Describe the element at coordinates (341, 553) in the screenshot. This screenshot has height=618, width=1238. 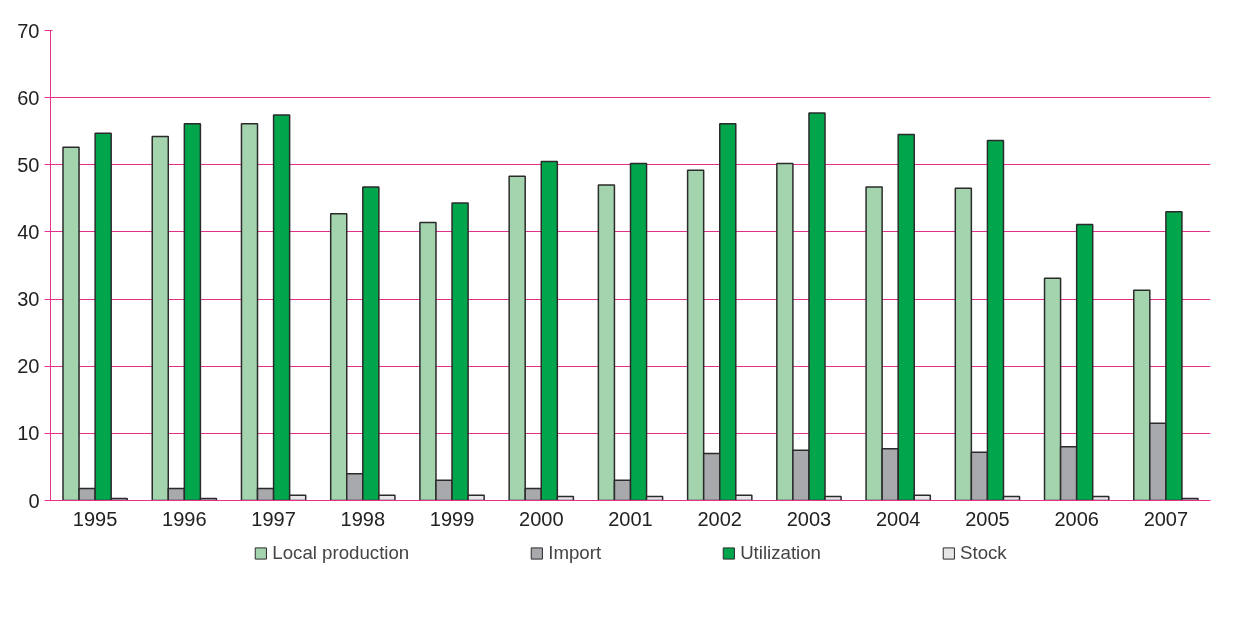
I see `legend-label: Local production` at that location.